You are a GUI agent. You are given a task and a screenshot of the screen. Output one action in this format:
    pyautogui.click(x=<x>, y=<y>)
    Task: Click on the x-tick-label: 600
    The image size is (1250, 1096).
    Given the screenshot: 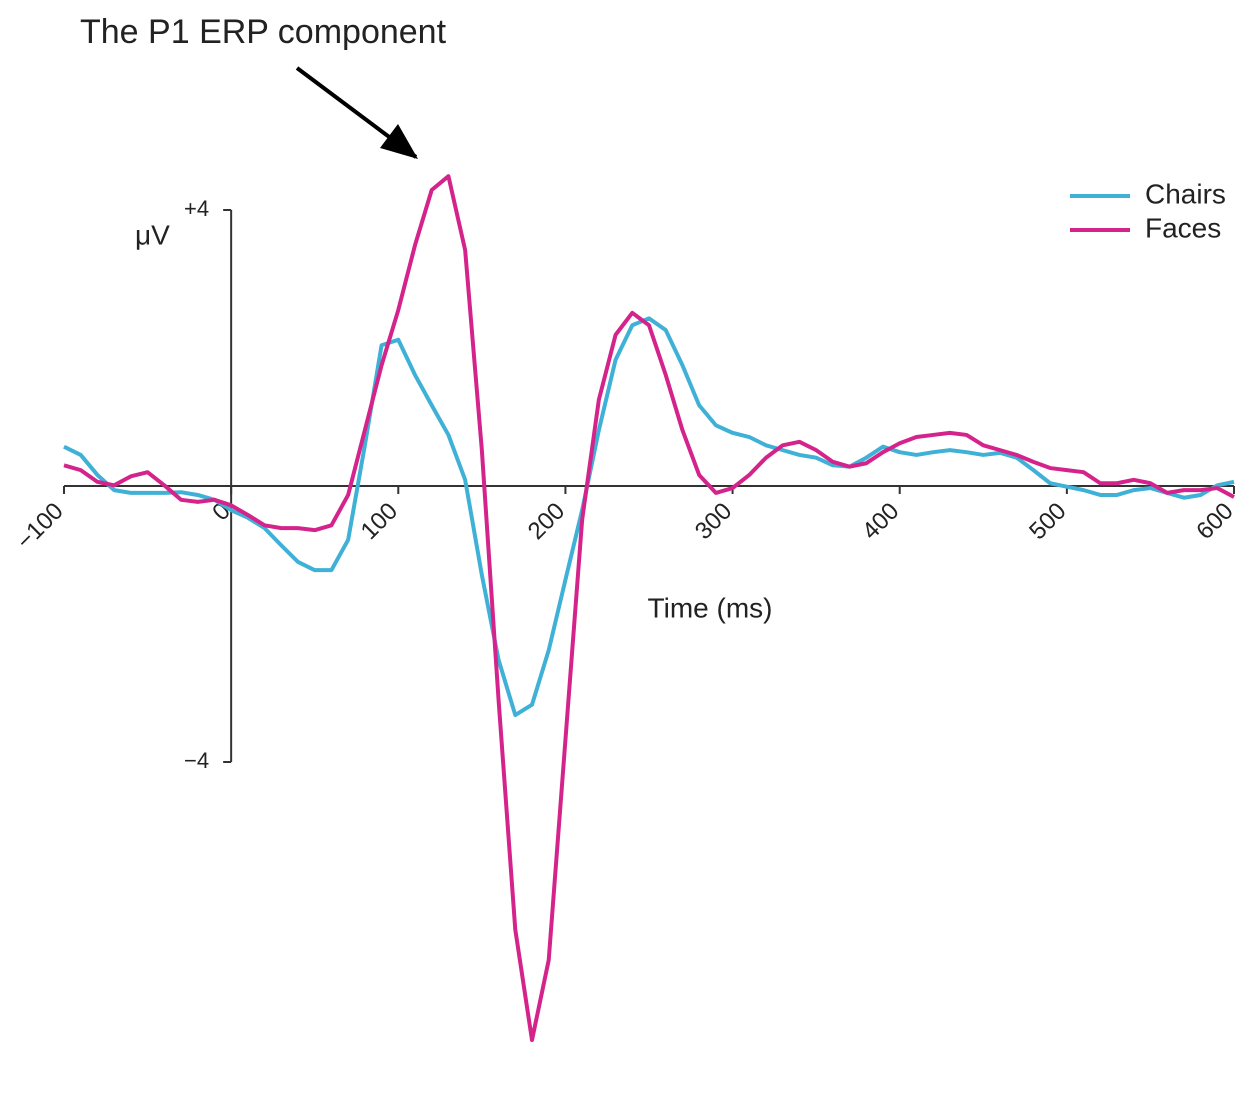 What is the action you would take?
    pyautogui.click(x=1214, y=521)
    